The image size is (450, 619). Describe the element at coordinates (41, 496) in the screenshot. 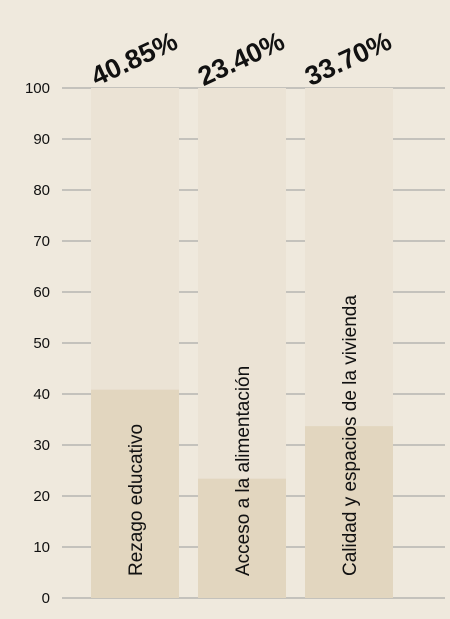

I see `y-tick-label: 20` at that location.